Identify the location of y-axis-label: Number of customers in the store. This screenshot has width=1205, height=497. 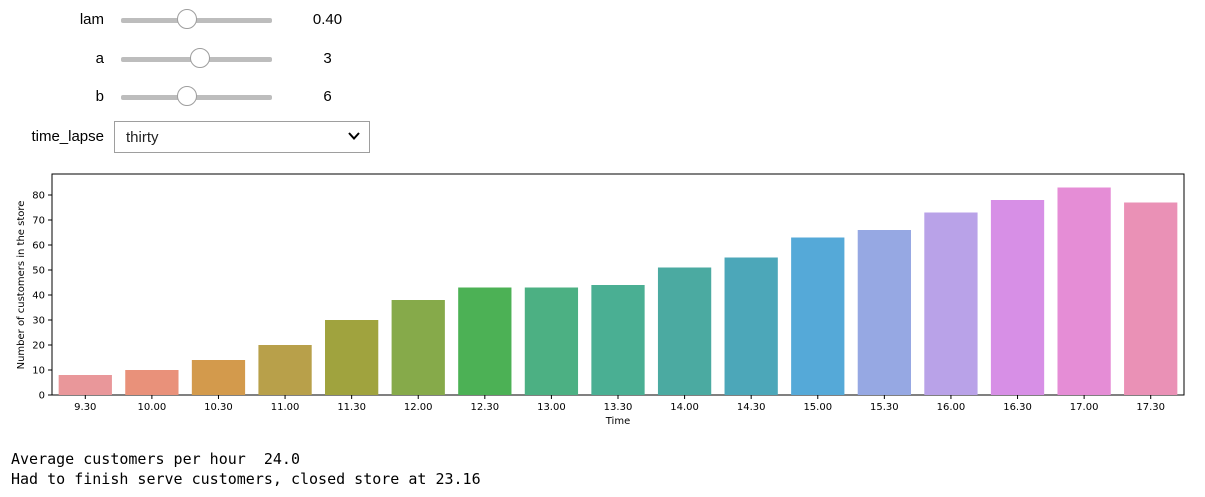
(21, 285).